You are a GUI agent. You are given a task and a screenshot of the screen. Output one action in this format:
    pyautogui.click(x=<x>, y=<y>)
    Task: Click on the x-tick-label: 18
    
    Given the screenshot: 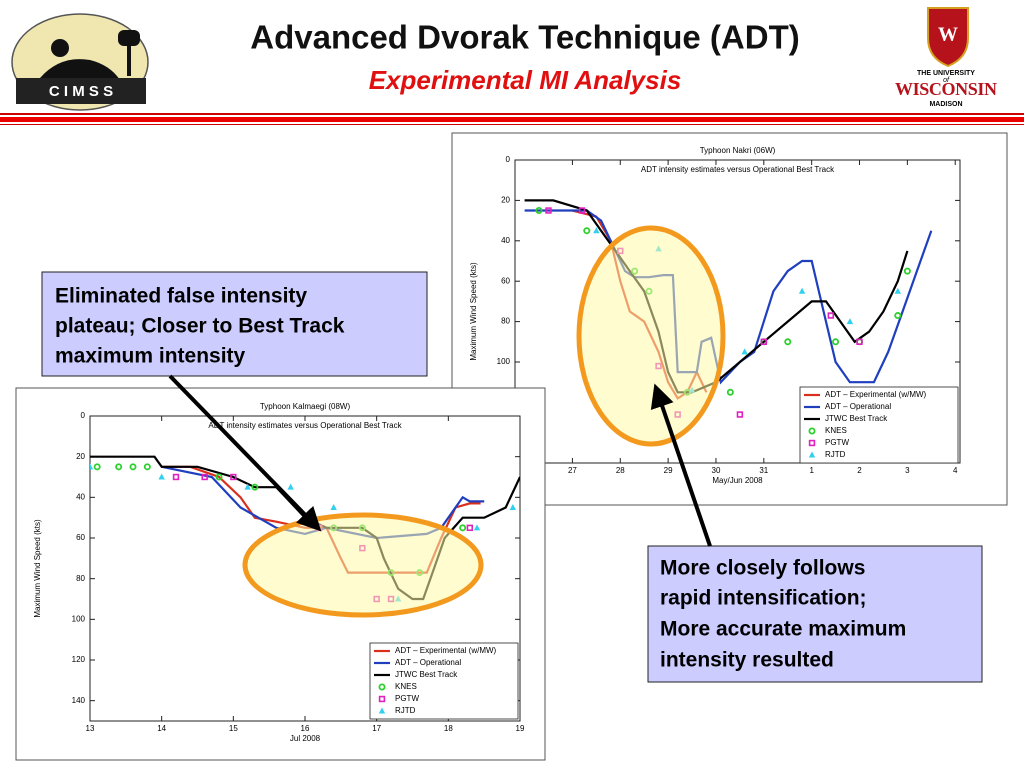 What is the action you would take?
    pyautogui.click(x=448, y=728)
    